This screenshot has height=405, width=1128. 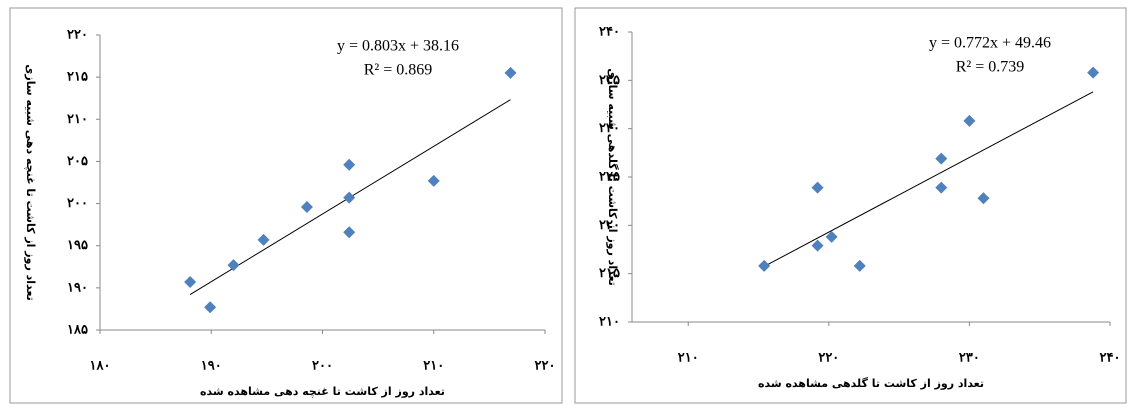 I want to click on y-axis-title: تعداد روز از کاشت تا غنچه دهی شبیه سازی, so click(x=30, y=182).